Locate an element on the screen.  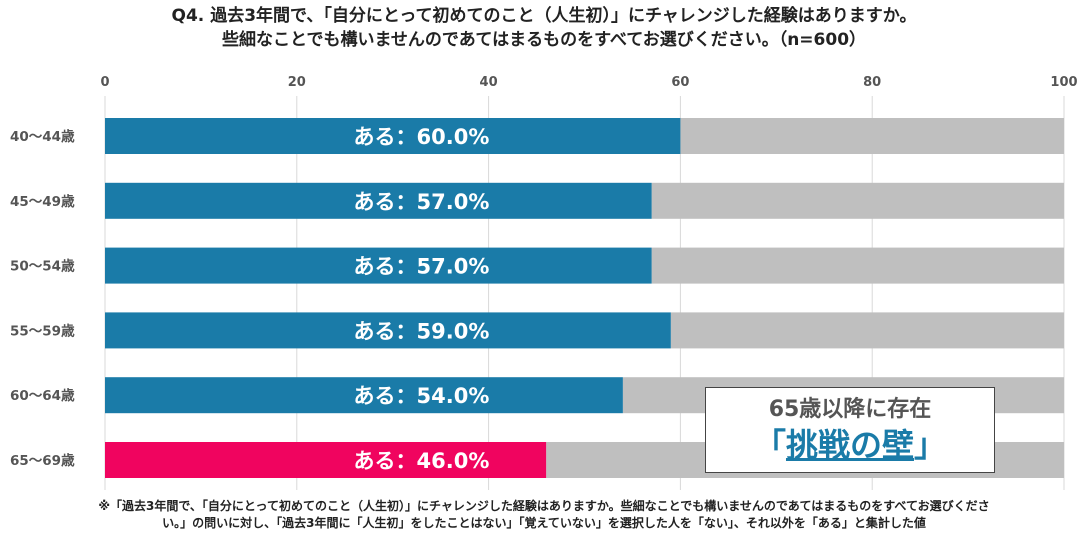
category-label: 55〜59歳 is located at coordinates (42, 330).